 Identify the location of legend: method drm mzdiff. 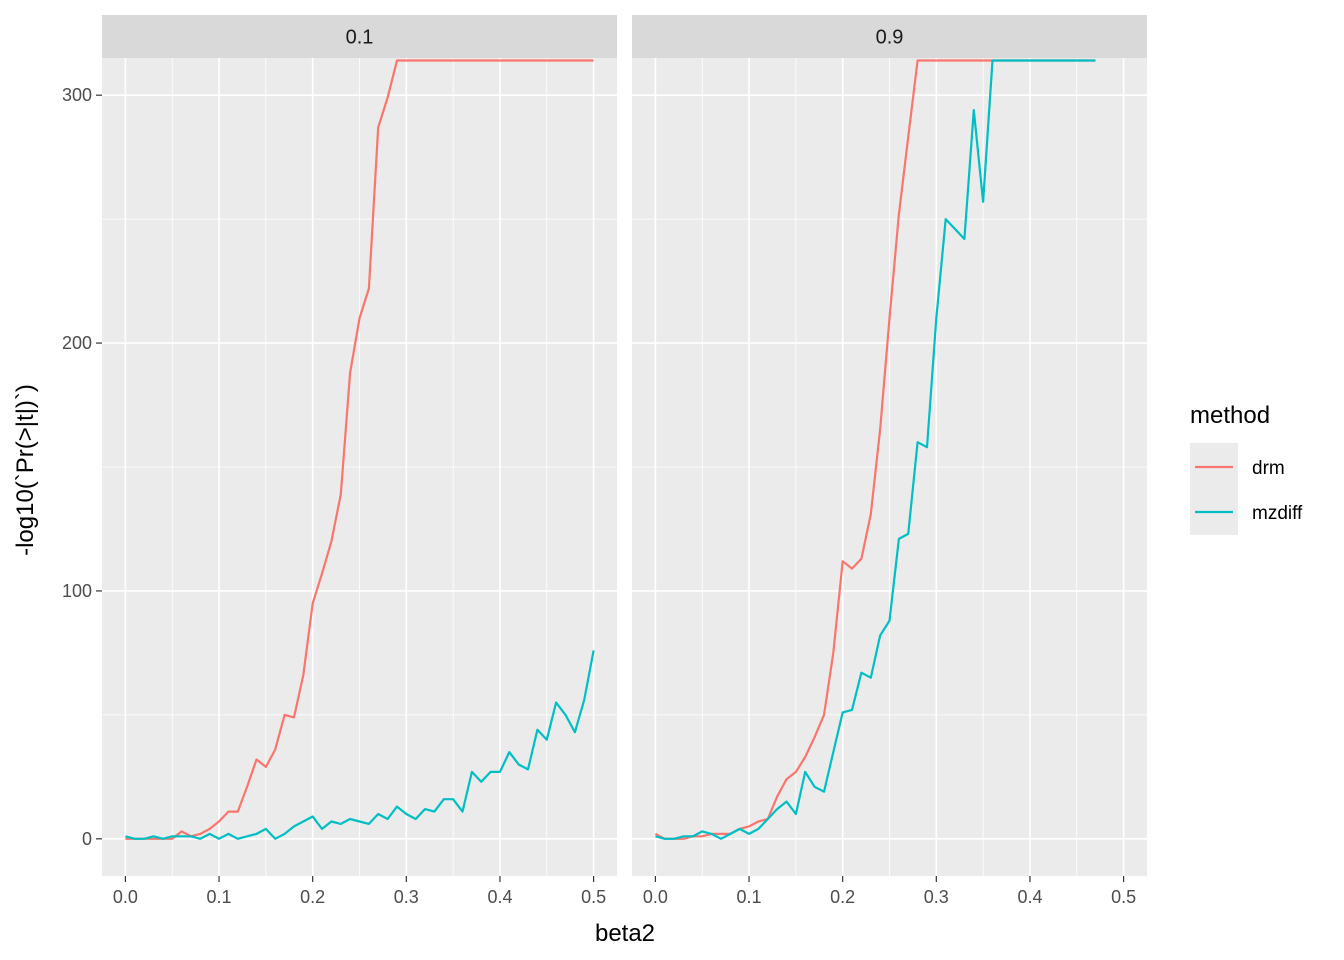
(1246, 468).